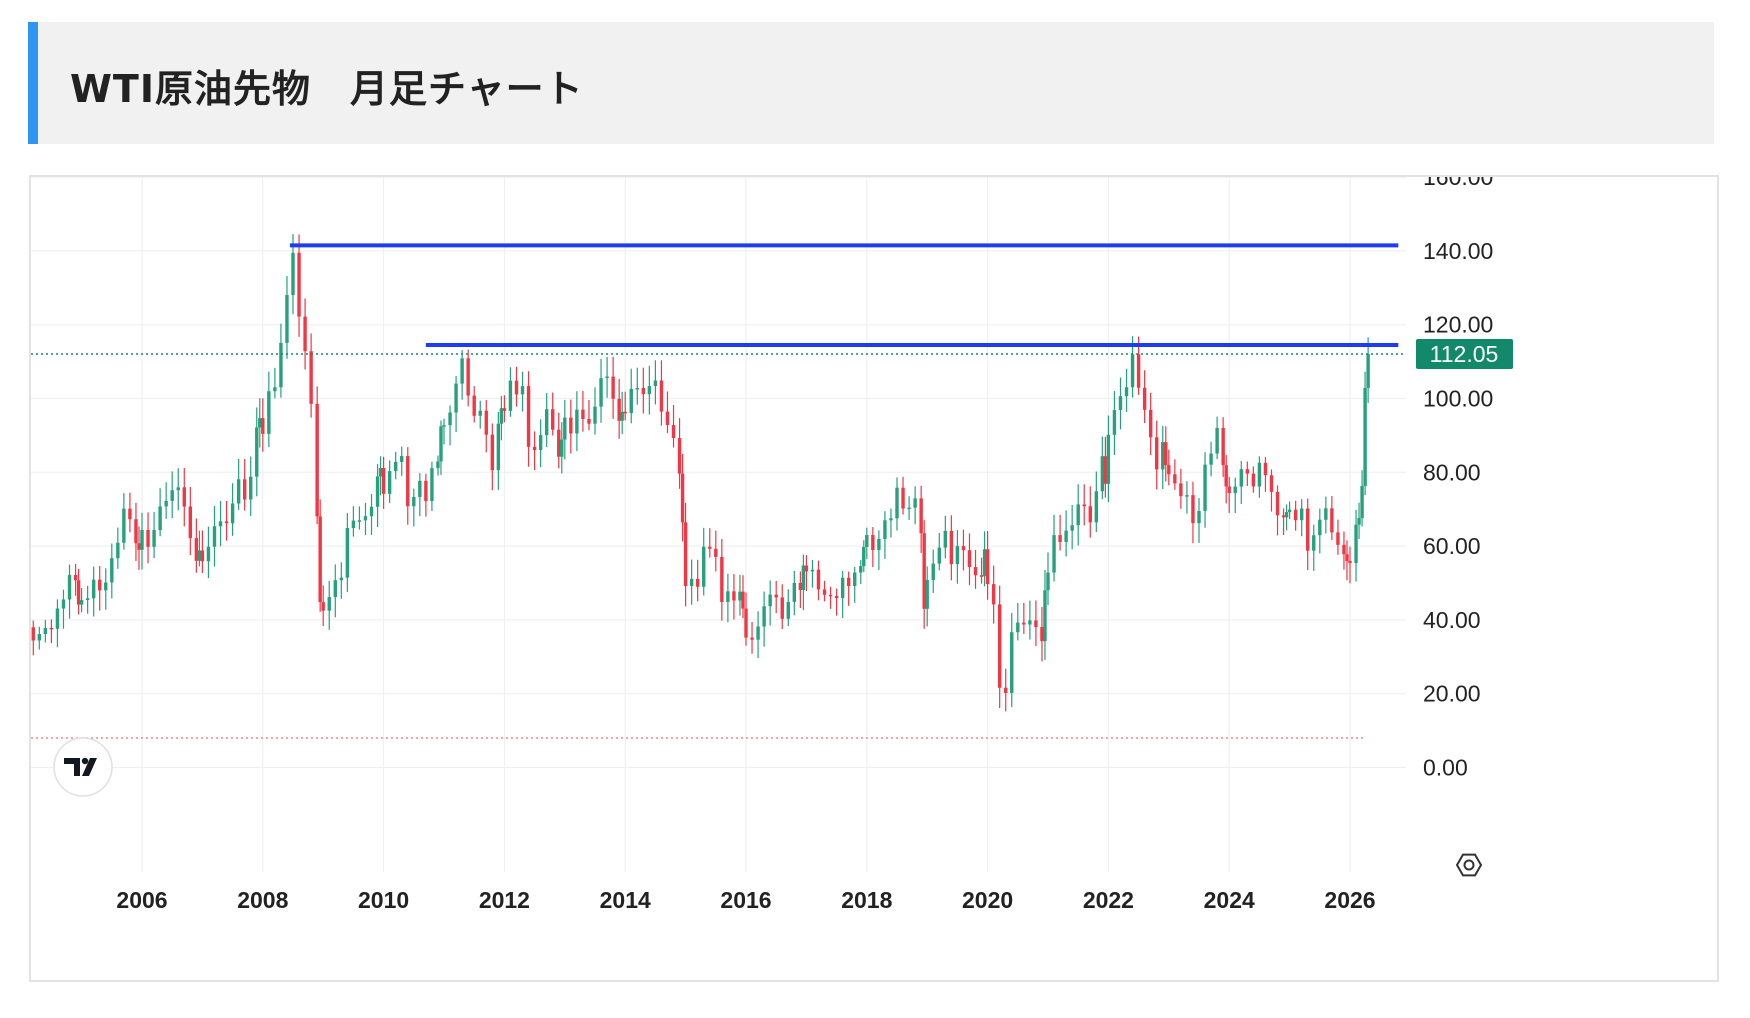  I want to click on x-tick-label: 2014, so click(625, 900).